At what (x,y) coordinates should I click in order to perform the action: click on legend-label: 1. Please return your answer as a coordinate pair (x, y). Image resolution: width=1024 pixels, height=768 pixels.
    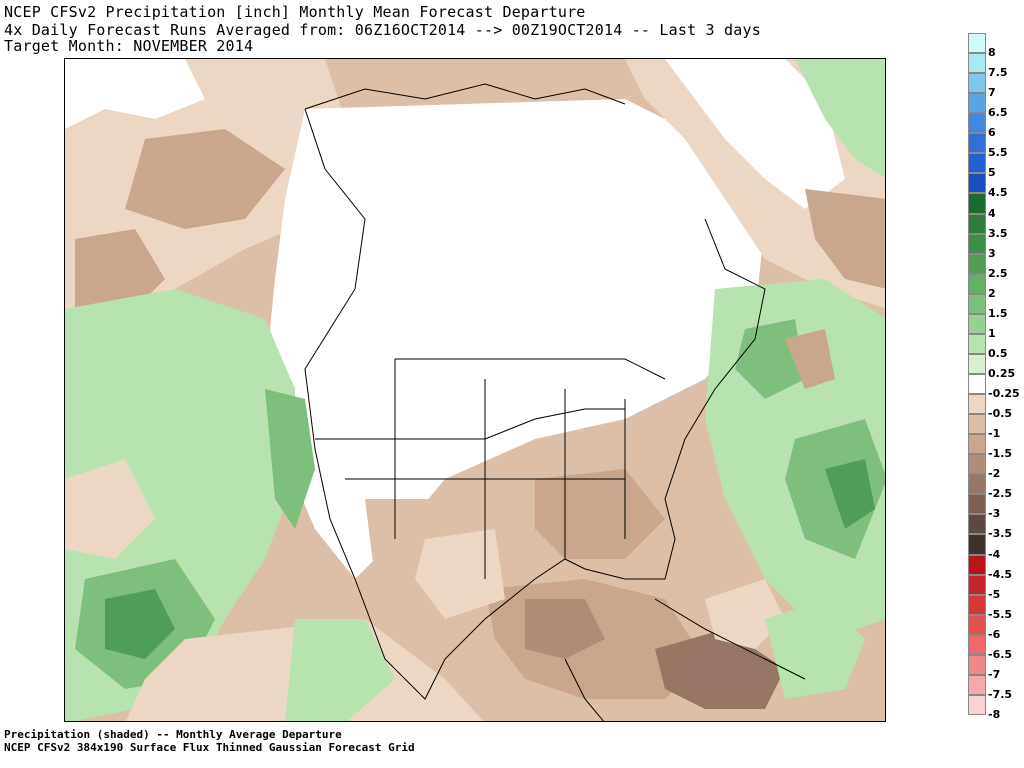
    Looking at the image, I should click on (992, 333).